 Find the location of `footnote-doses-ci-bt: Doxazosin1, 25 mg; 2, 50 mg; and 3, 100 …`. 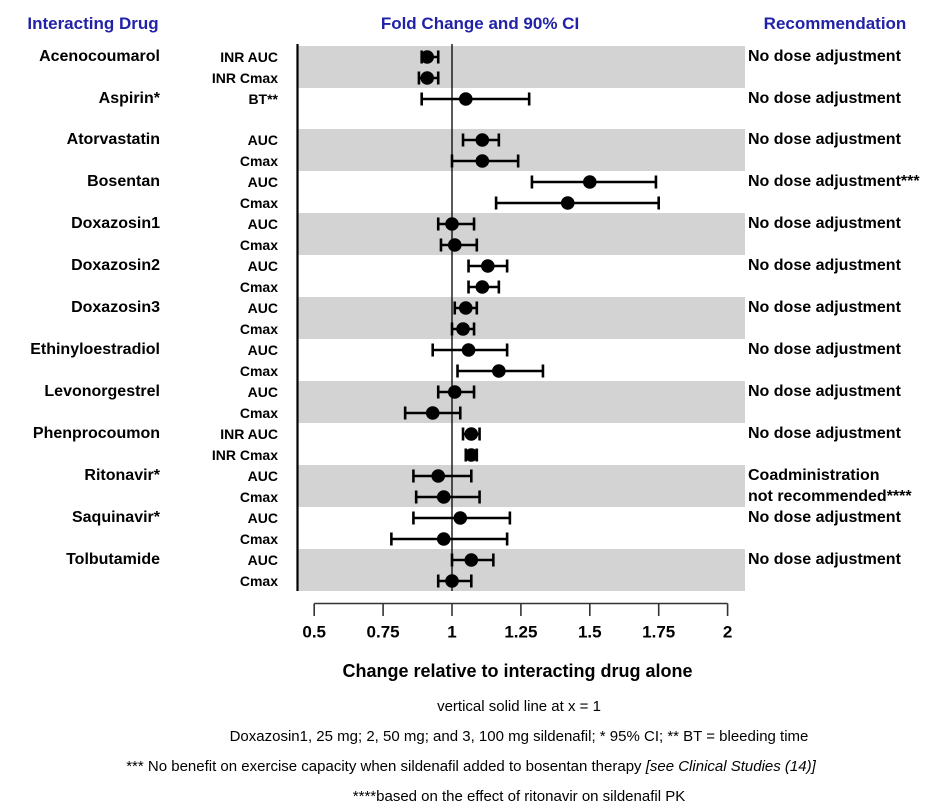

footnote-doses-ci-bt: Doxazosin1, 25 mg; 2, 50 mg; and 3, 100 … is located at coordinates (519, 736).